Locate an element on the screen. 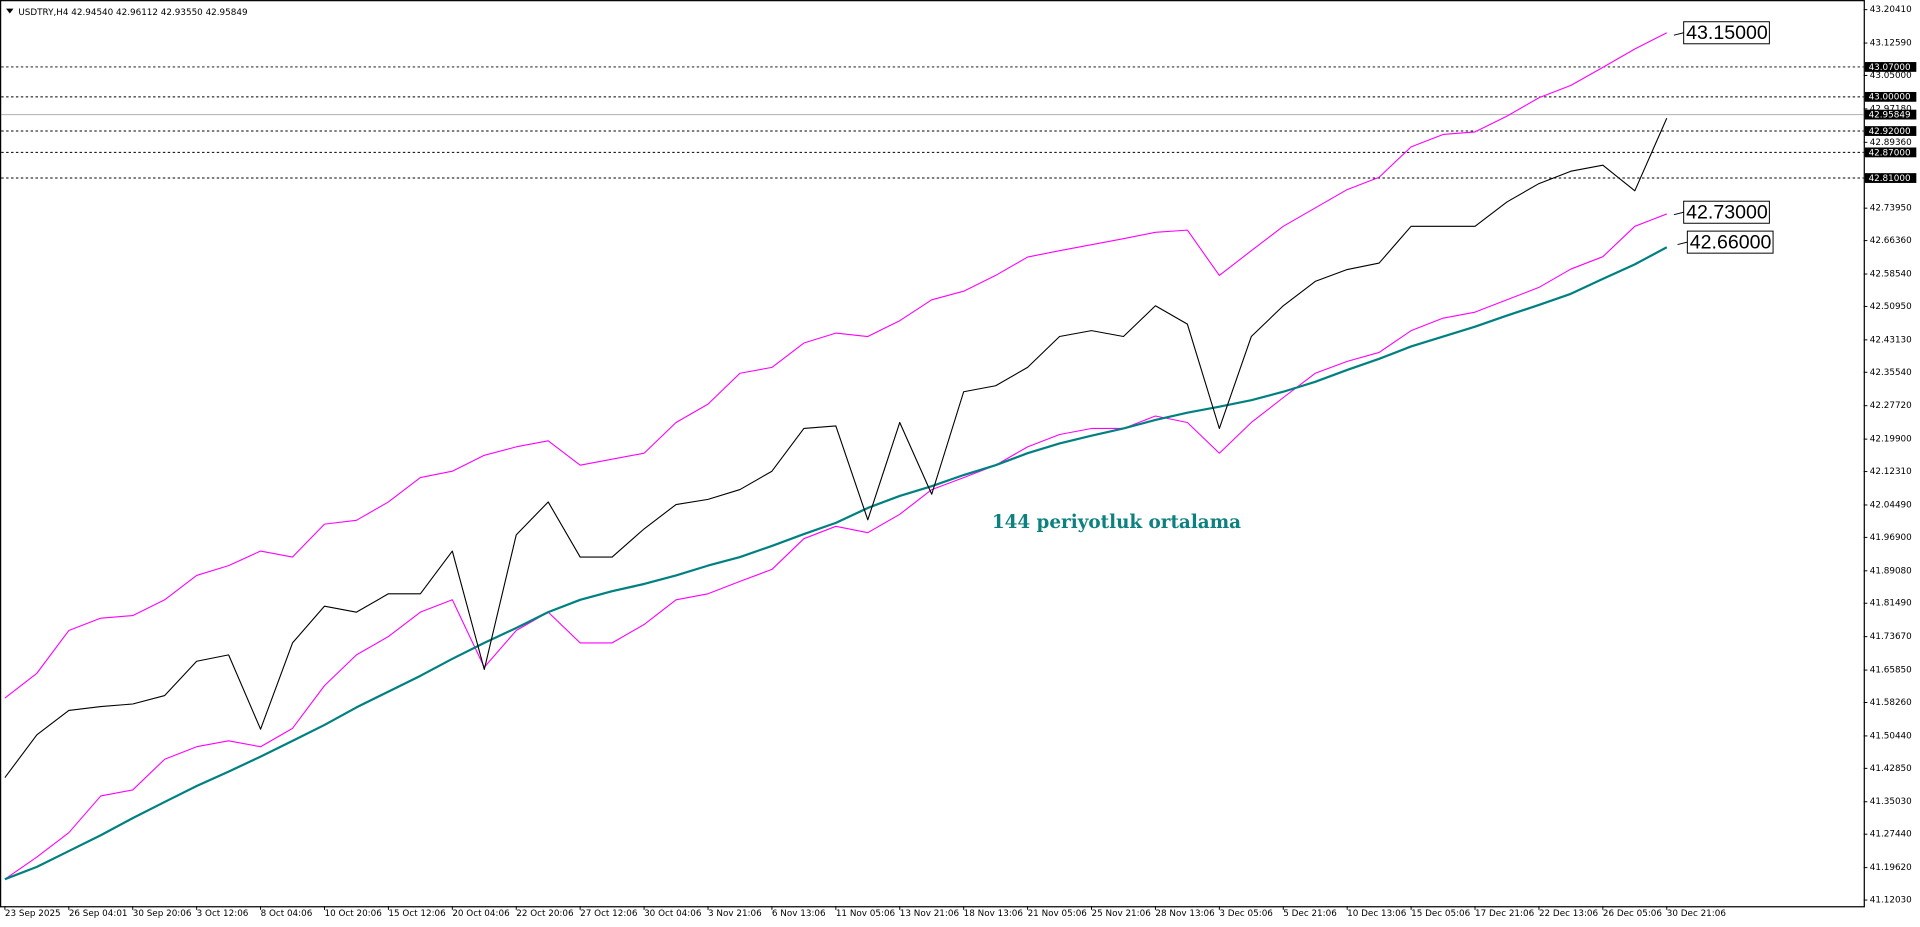 The width and height of the screenshot is (1920, 927). x-tick-label: 15 Dec 05:06 is located at coordinates (1441, 914).